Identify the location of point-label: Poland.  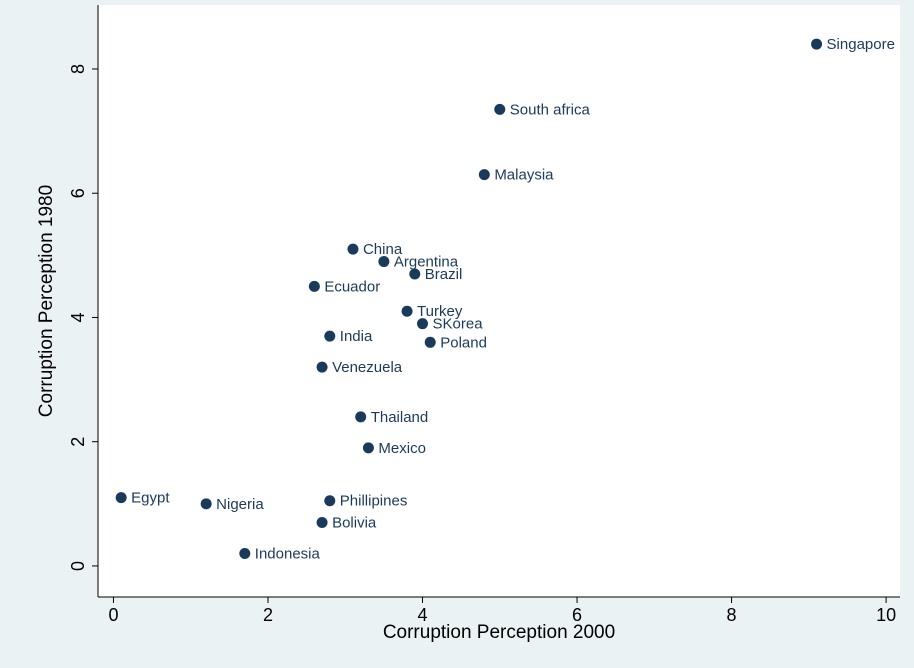
(463, 342).